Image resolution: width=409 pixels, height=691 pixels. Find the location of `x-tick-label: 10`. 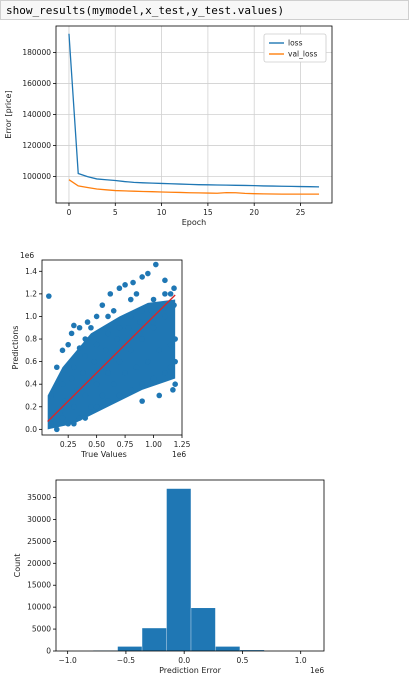

x-tick-label: 10 is located at coordinates (162, 212).